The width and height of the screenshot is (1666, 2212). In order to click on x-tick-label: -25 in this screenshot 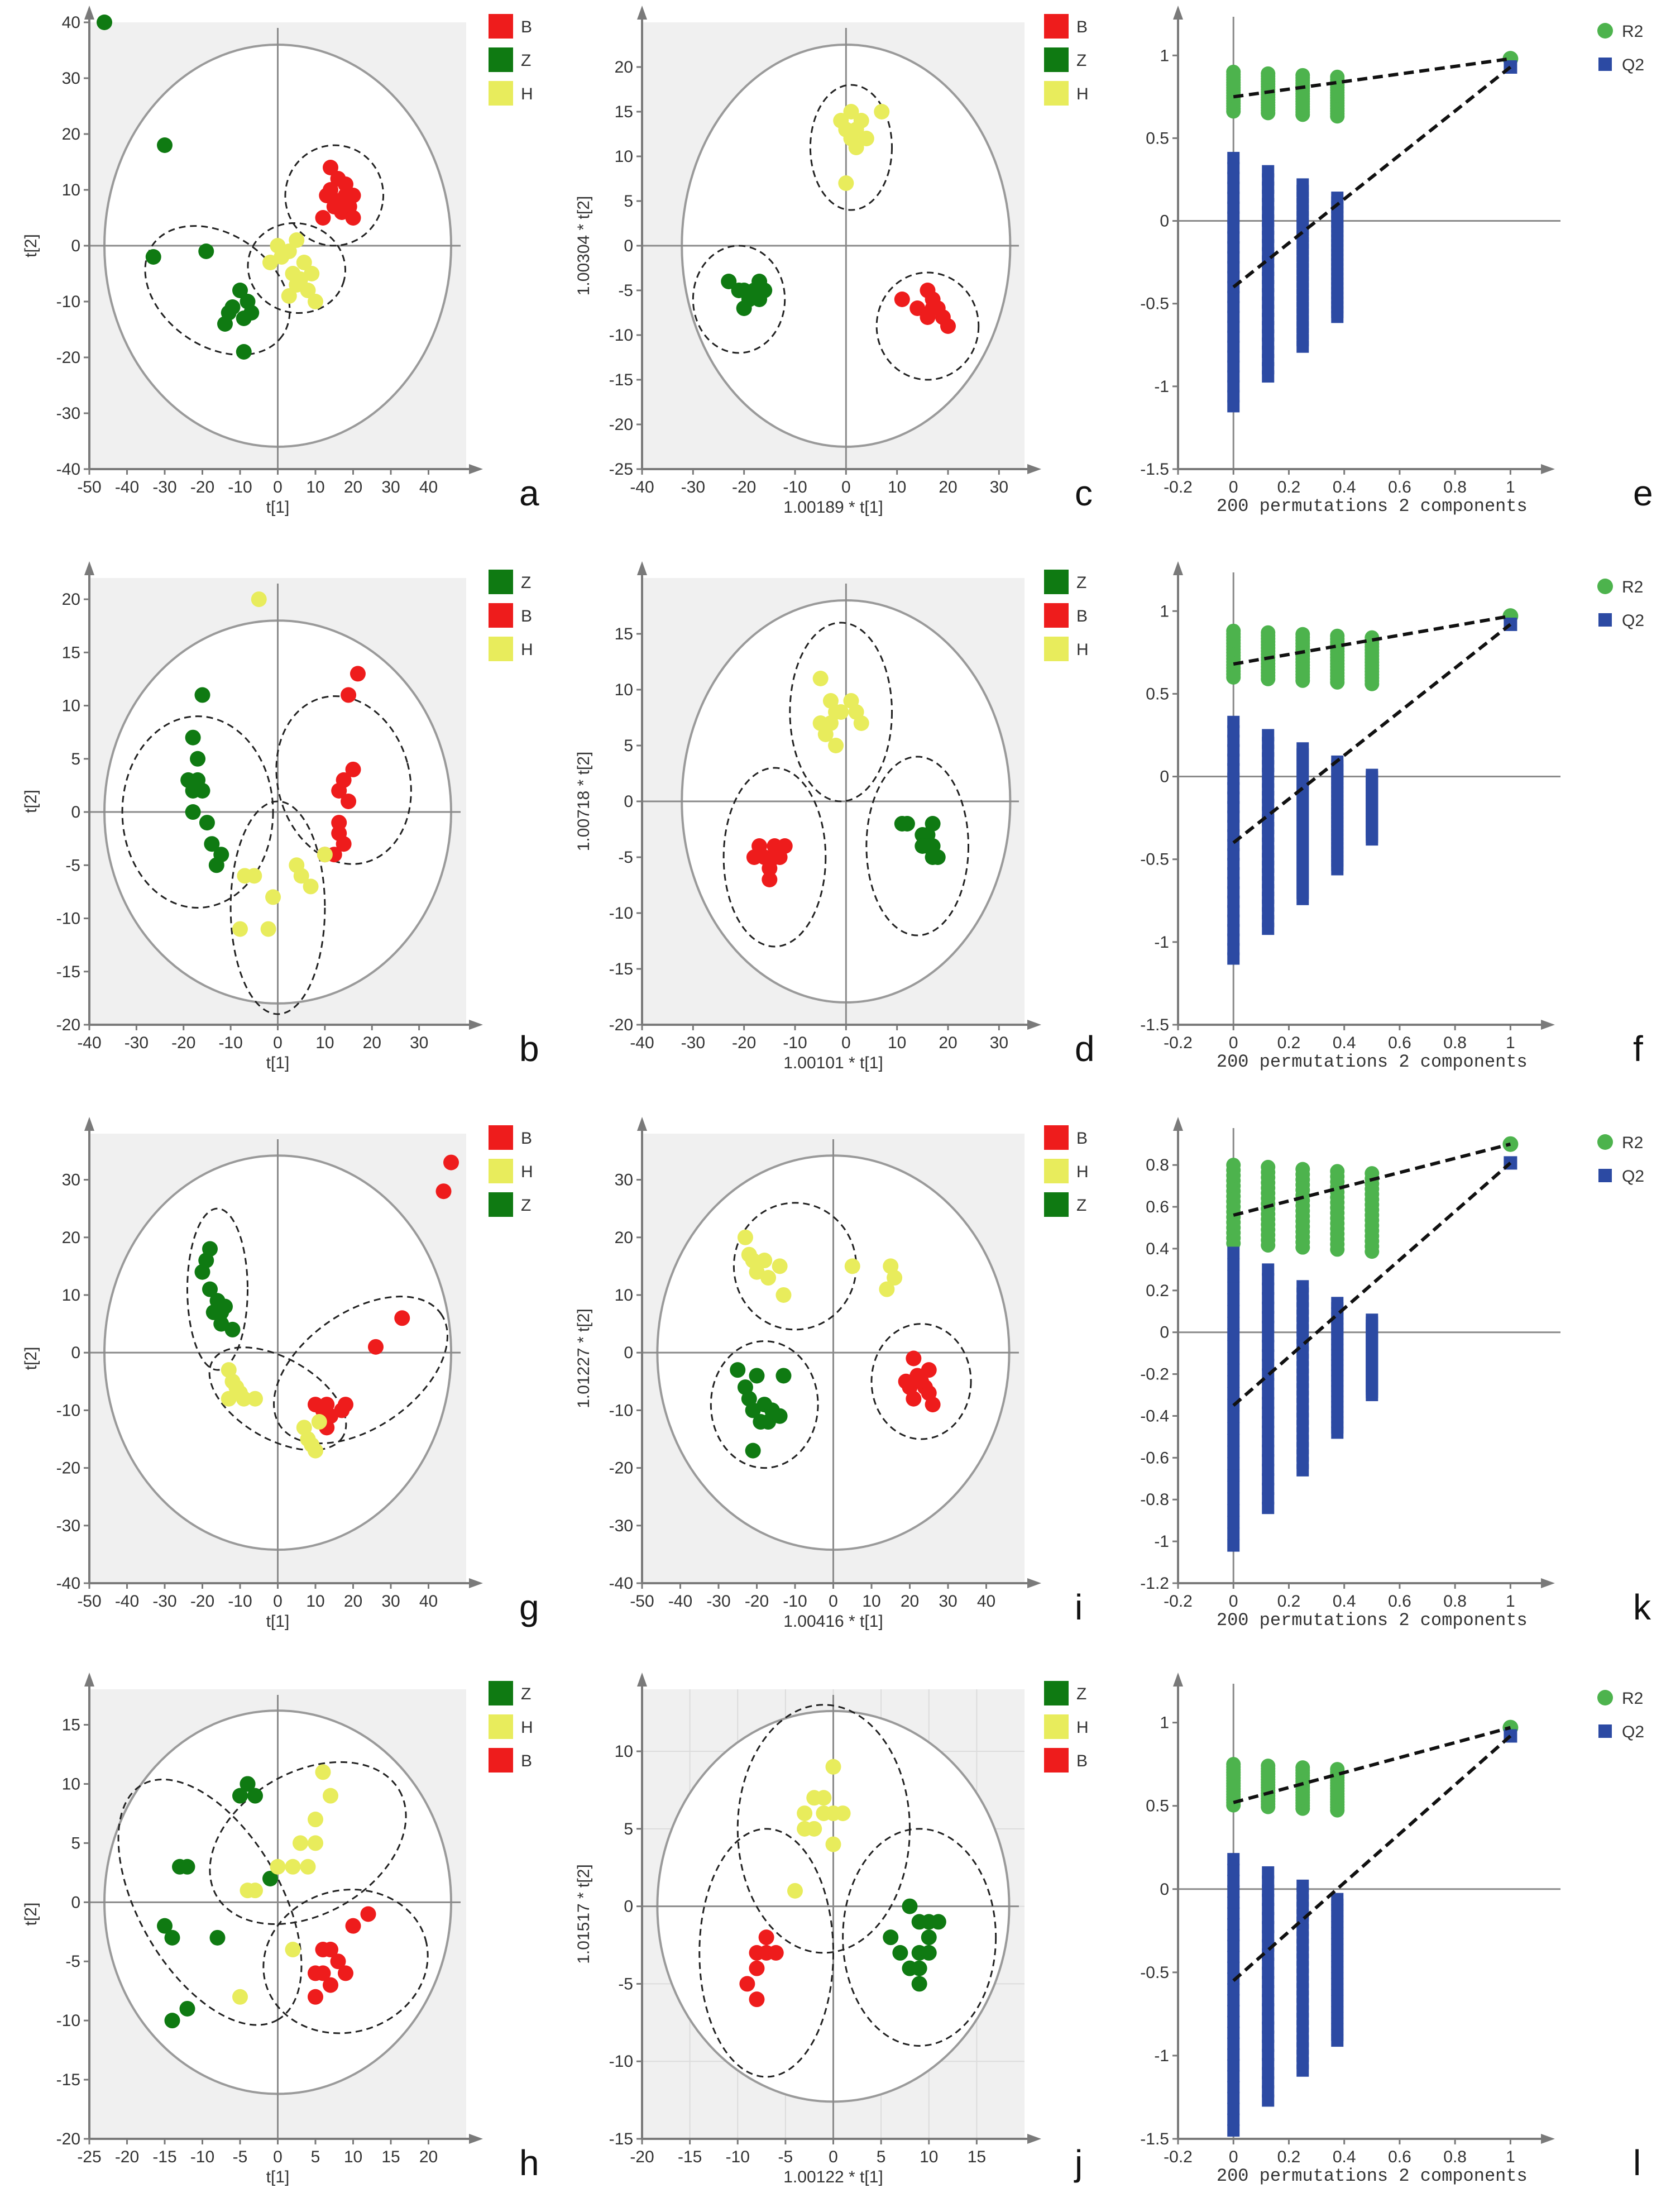, I will do `click(89, 2157)`.